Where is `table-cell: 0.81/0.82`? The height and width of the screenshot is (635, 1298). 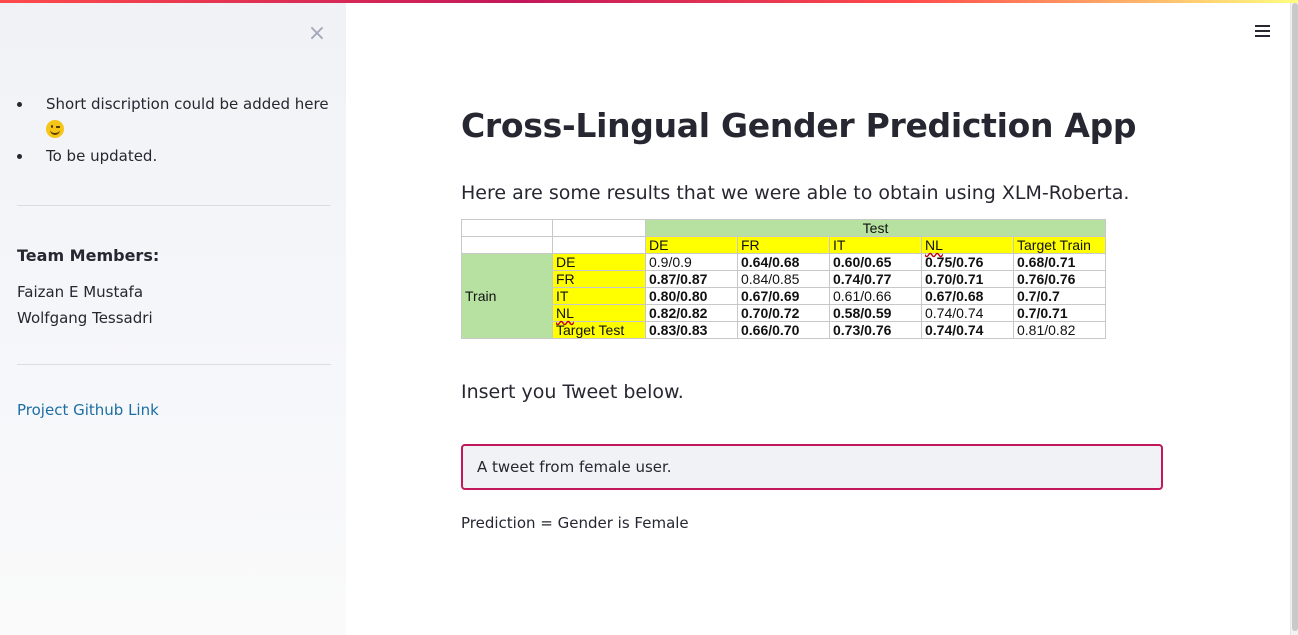 table-cell: 0.81/0.82 is located at coordinates (1059, 330).